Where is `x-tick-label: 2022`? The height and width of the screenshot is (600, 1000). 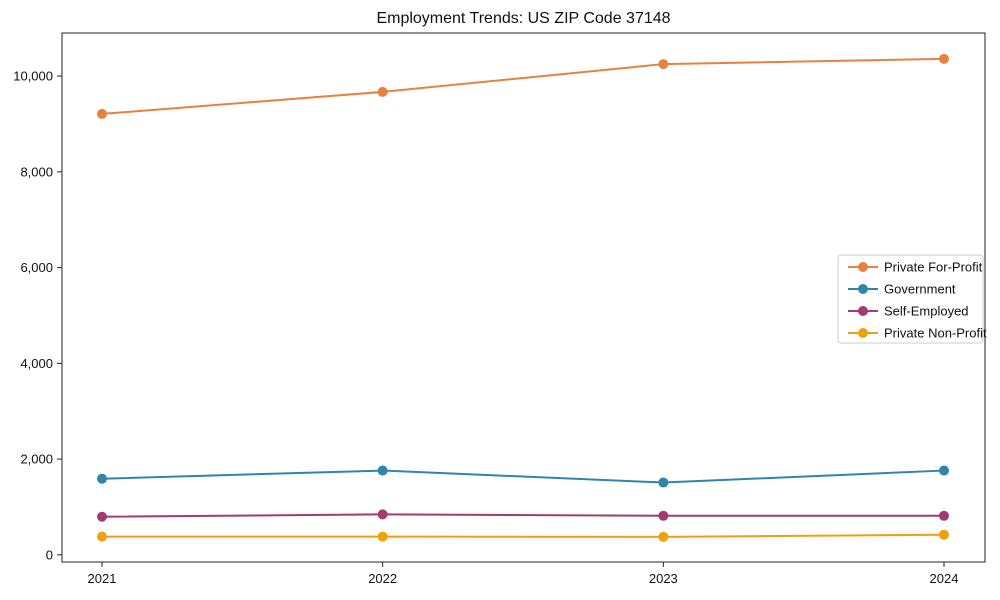 x-tick-label: 2022 is located at coordinates (382, 578).